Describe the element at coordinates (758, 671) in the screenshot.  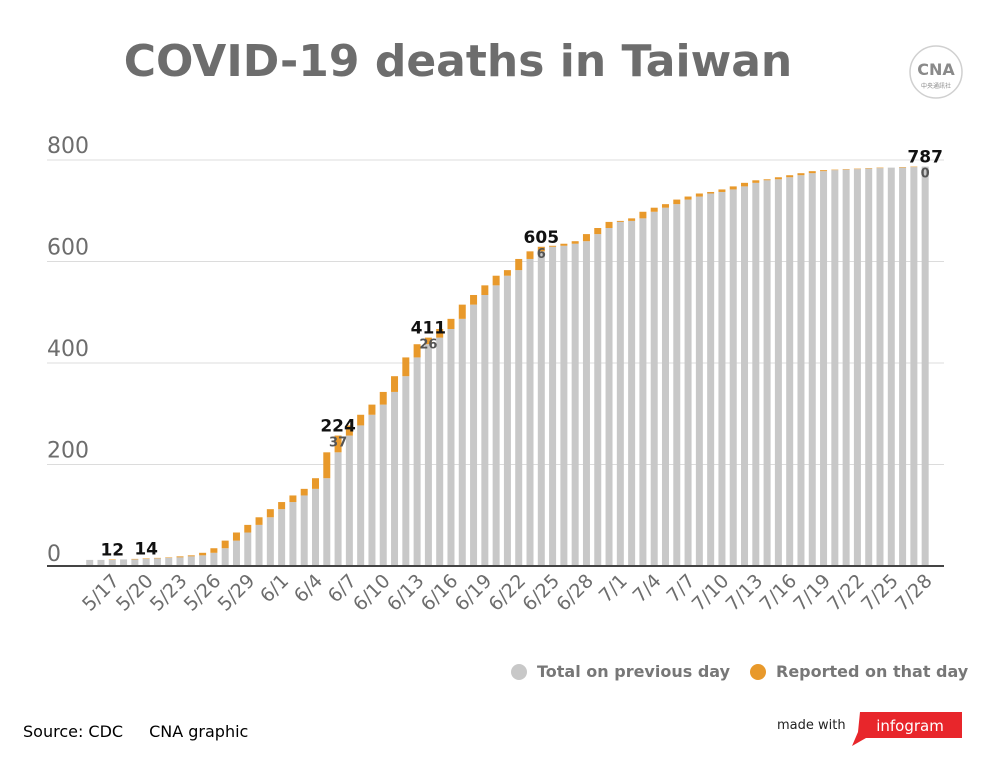
I see `legend-dot-reported` at that location.